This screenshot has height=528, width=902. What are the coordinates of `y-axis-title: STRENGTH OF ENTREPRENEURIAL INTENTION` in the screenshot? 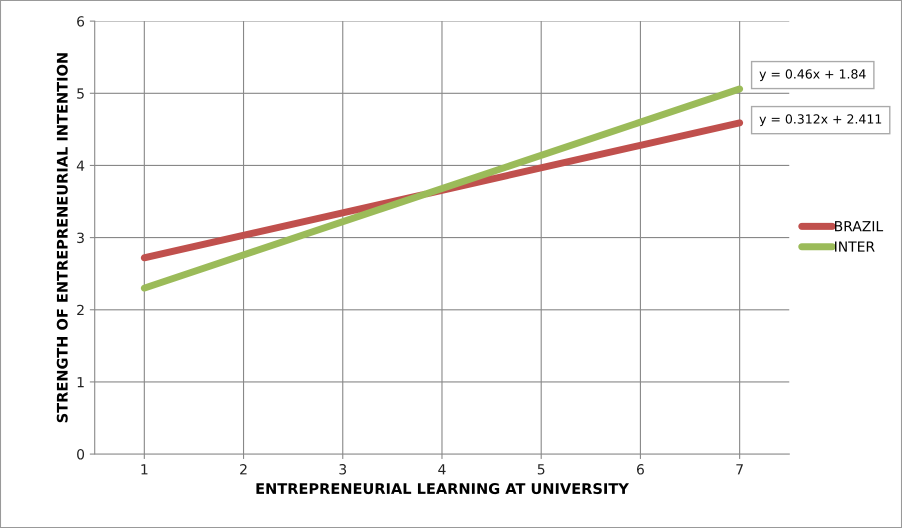 It's located at (62, 237).